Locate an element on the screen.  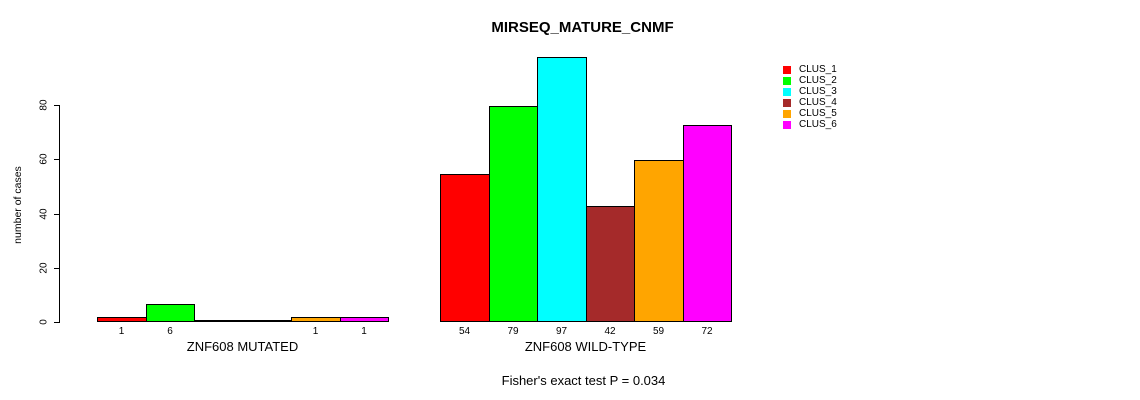
legend-label: CLUS_6 is located at coordinates (818, 124).